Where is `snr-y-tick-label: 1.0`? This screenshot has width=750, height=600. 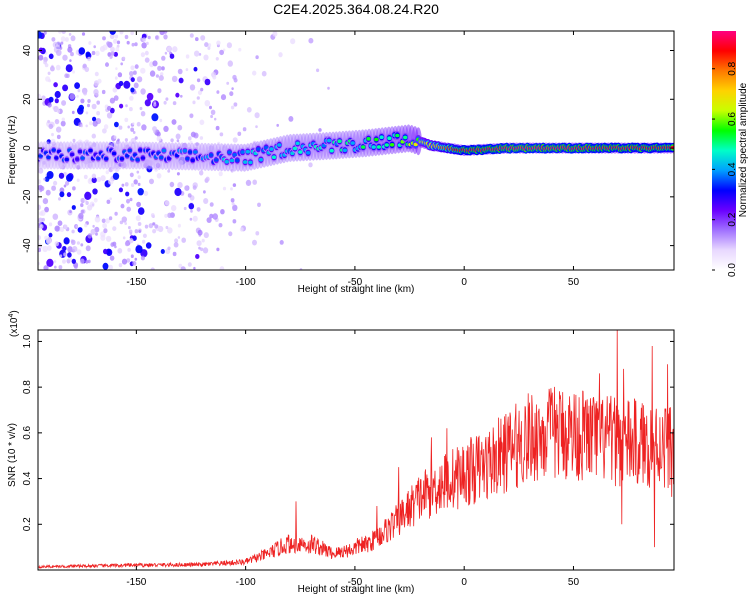 snr-y-tick-label: 1.0 is located at coordinates (27, 341).